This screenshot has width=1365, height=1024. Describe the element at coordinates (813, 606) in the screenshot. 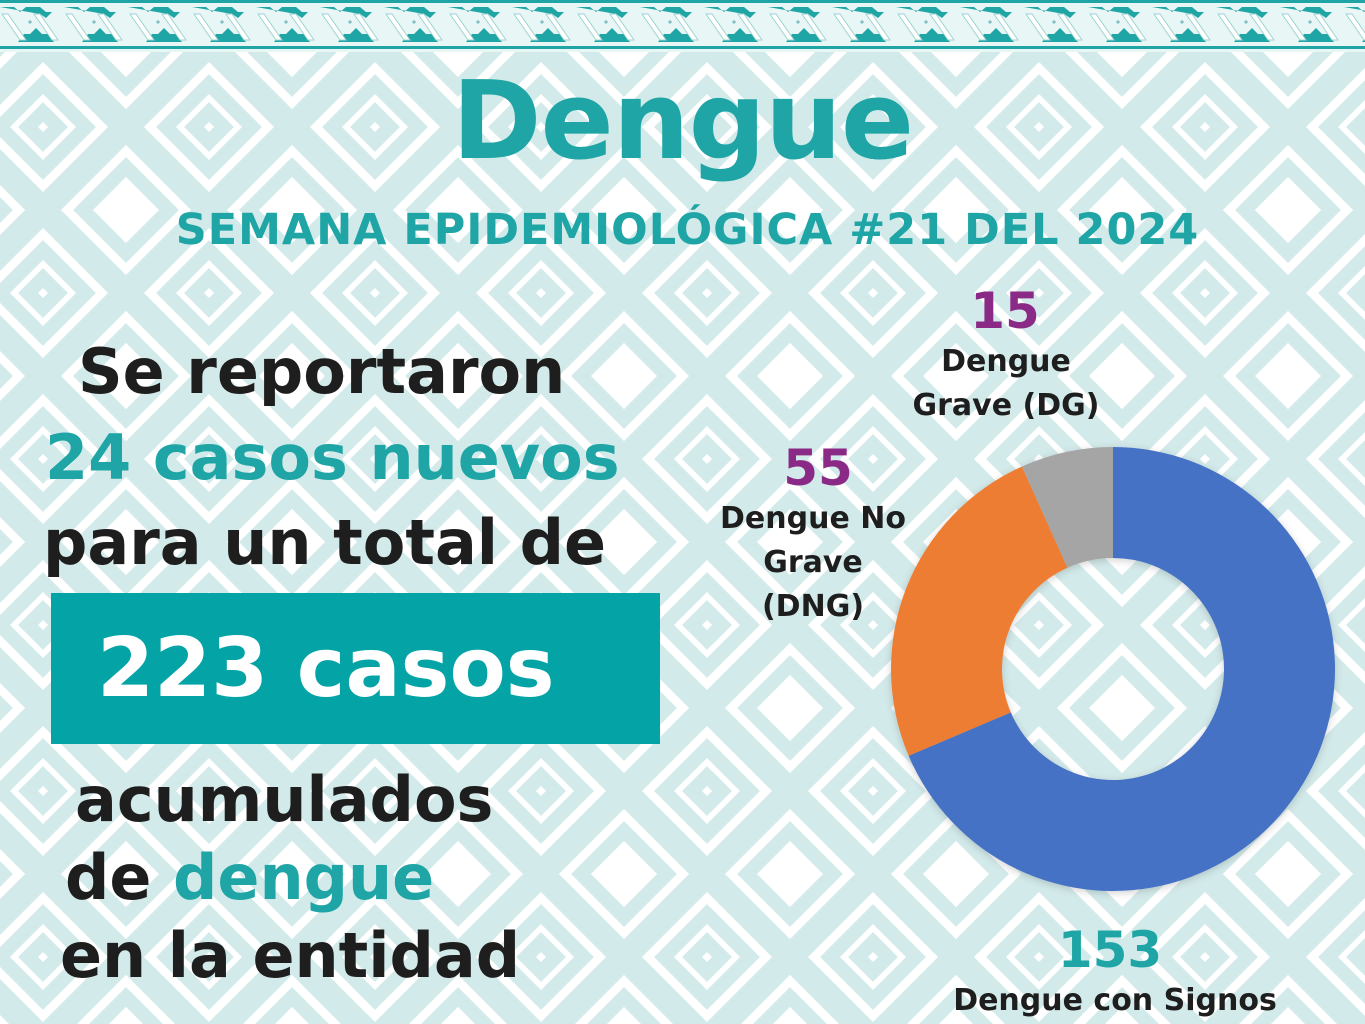

I see `dng-label-line3: (DNG)` at that location.